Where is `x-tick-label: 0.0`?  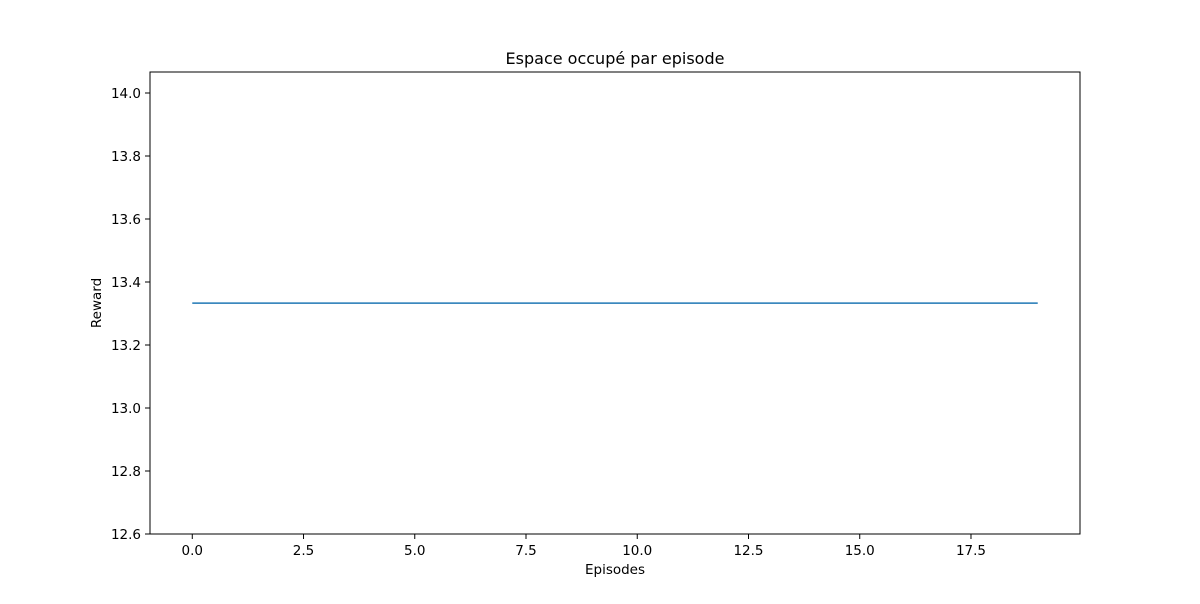 x-tick-label: 0.0 is located at coordinates (192, 551).